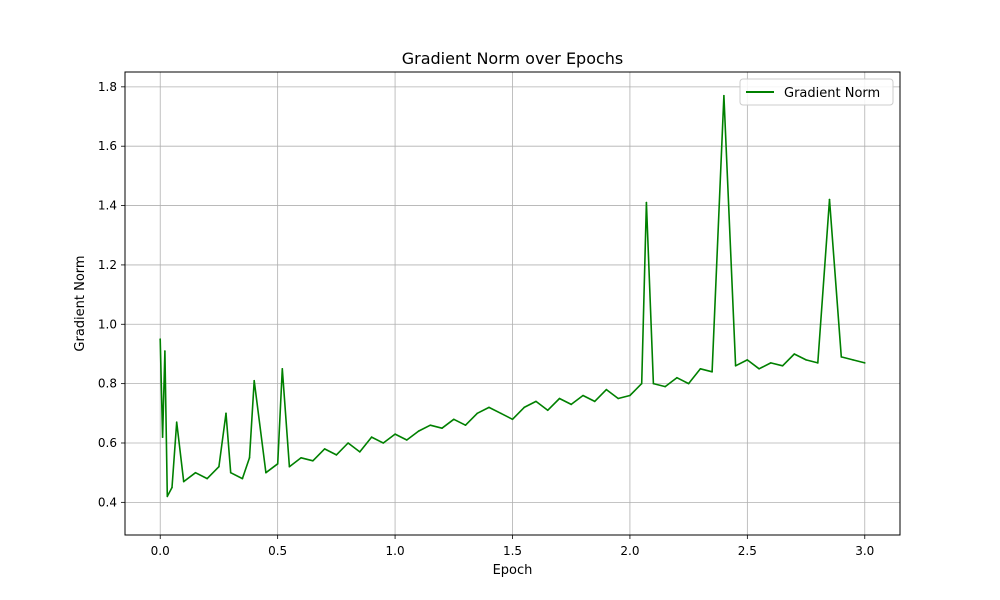  I want to click on chart-title: Gradient Norm over Epochs, so click(513, 58).